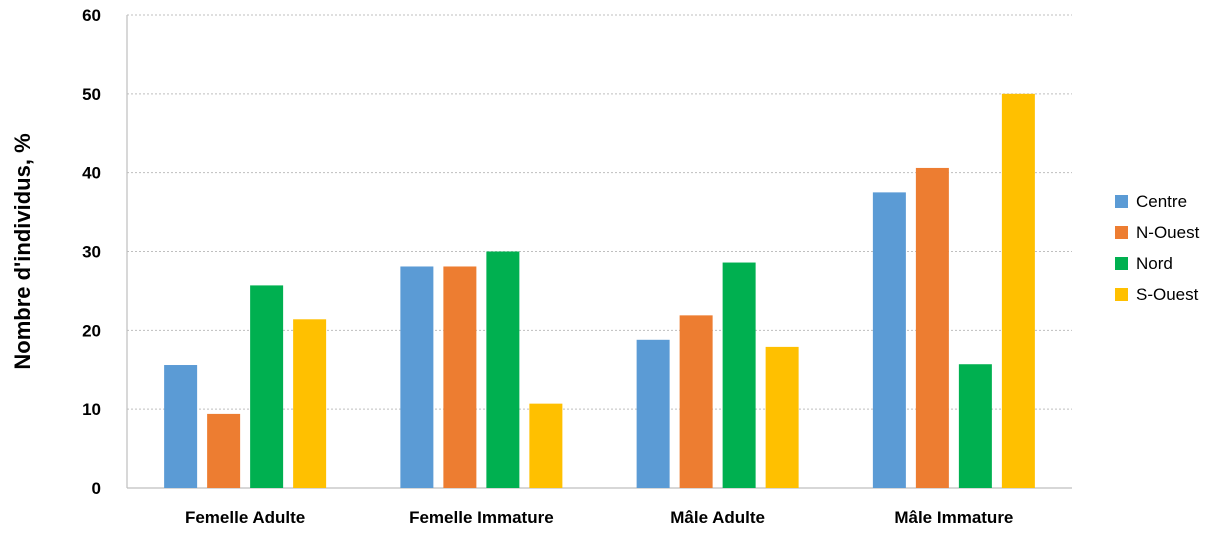  Describe the element at coordinates (1167, 294) in the screenshot. I see `legend-label: S-Ouest` at that location.